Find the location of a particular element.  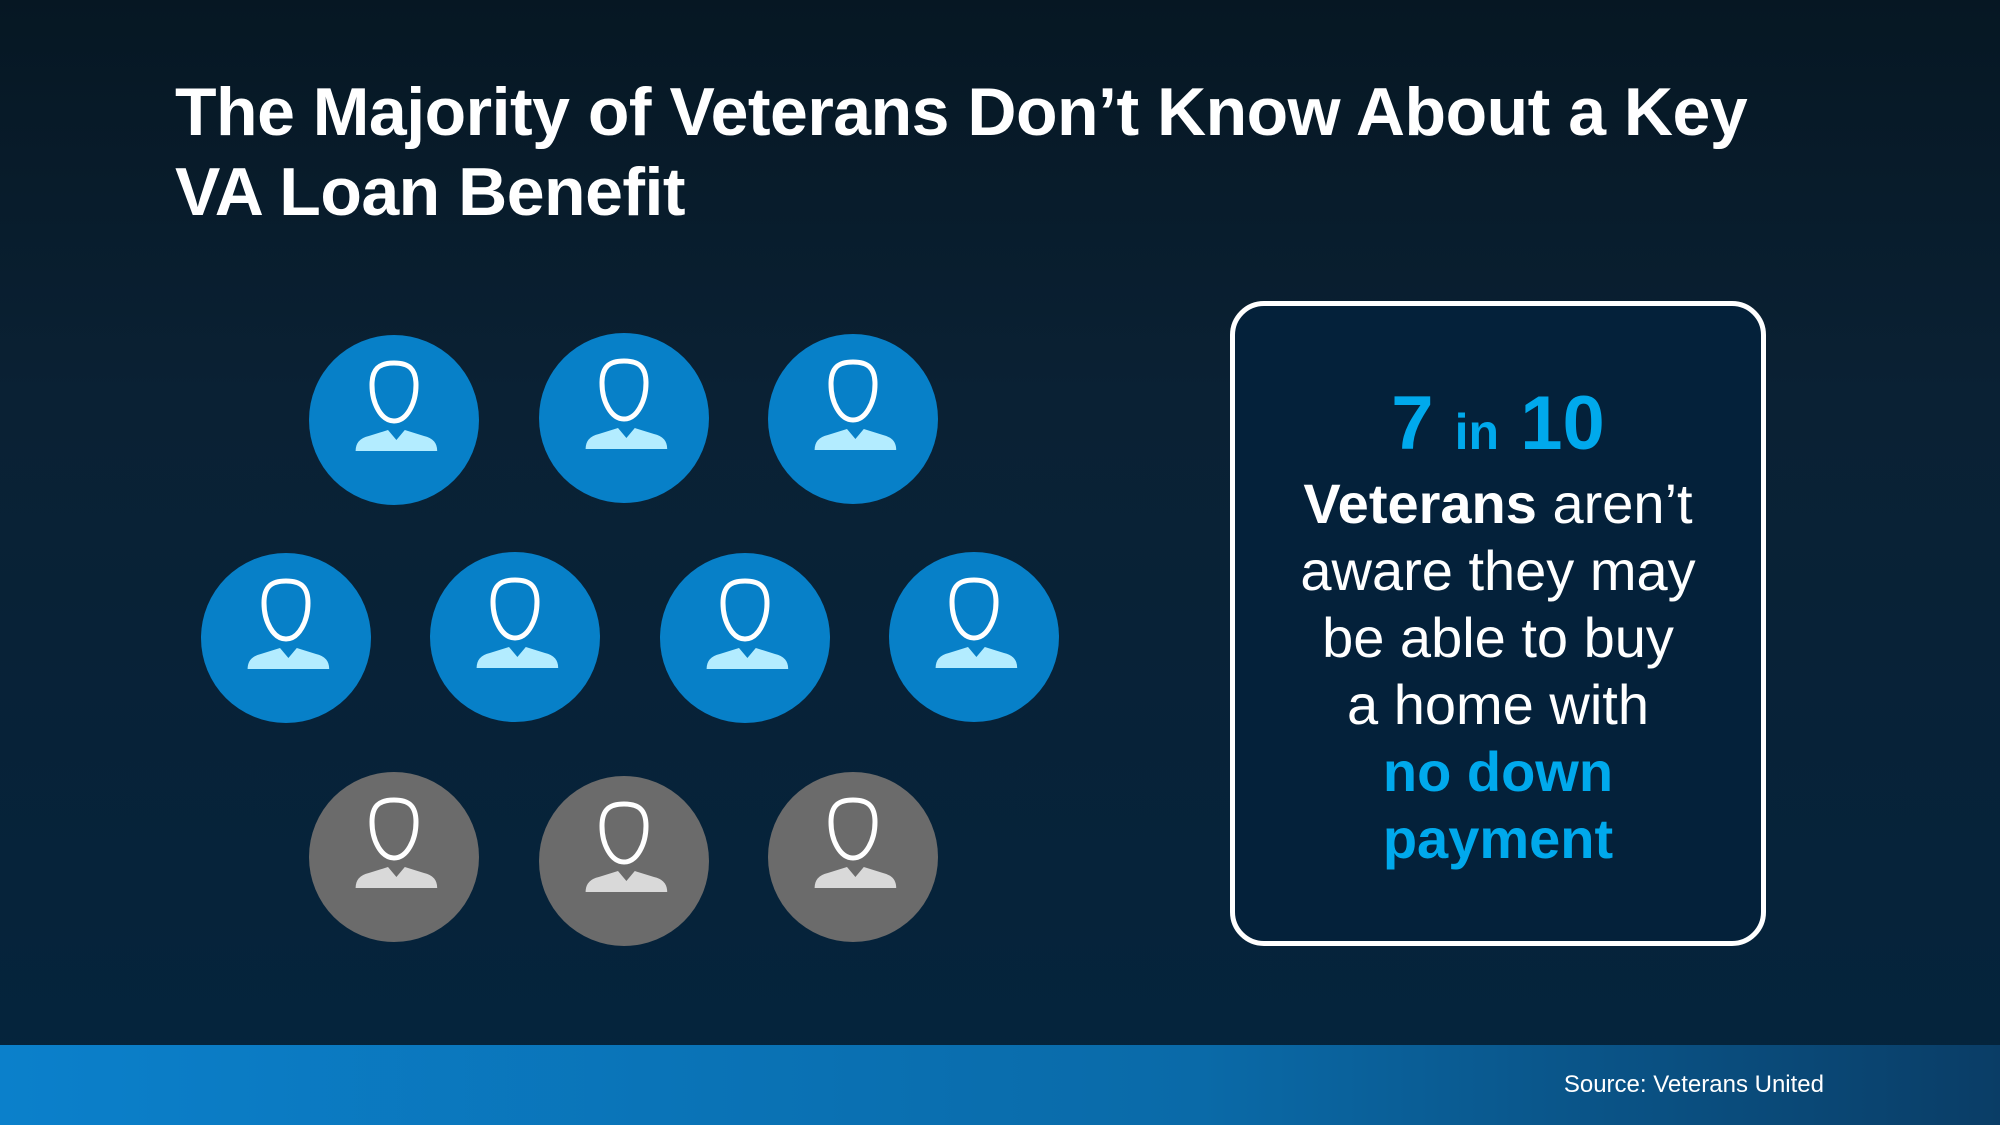

source-text: Source: Veterans United is located at coordinates (1693, 1084).